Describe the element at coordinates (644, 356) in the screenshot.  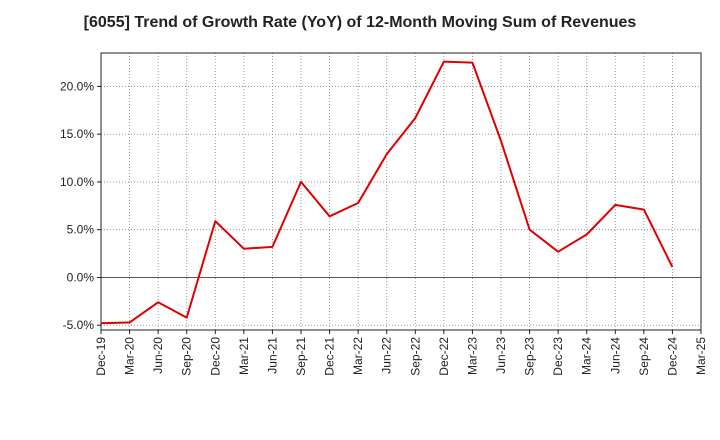
I see `x-tick-label: Sep-24` at that location.